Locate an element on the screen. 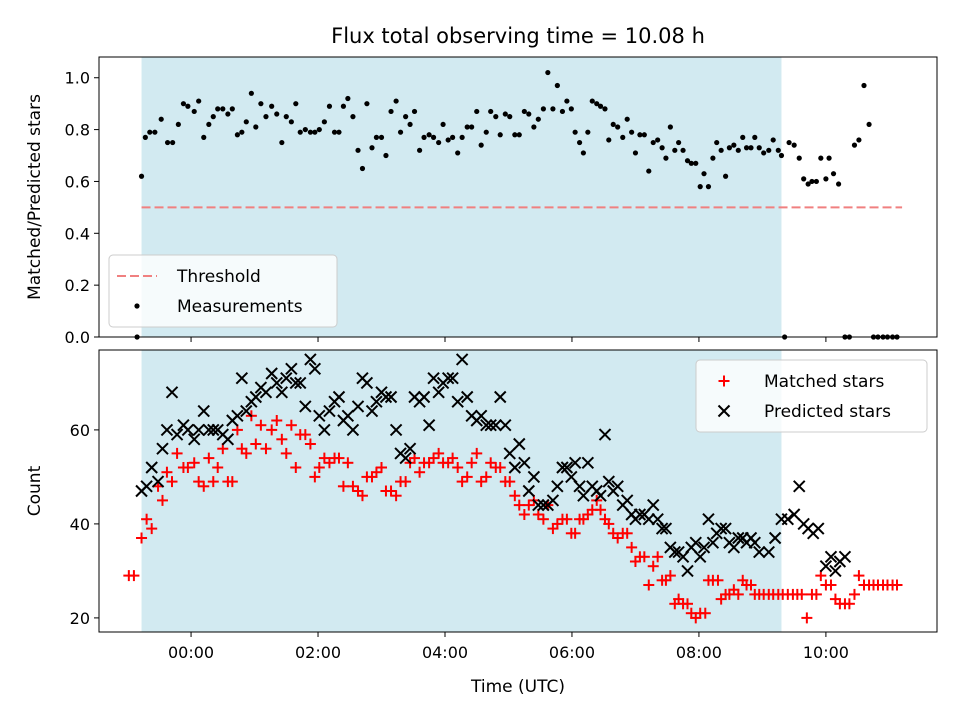  x-tick-label: 08:00 is located at coordinates (699, 652).